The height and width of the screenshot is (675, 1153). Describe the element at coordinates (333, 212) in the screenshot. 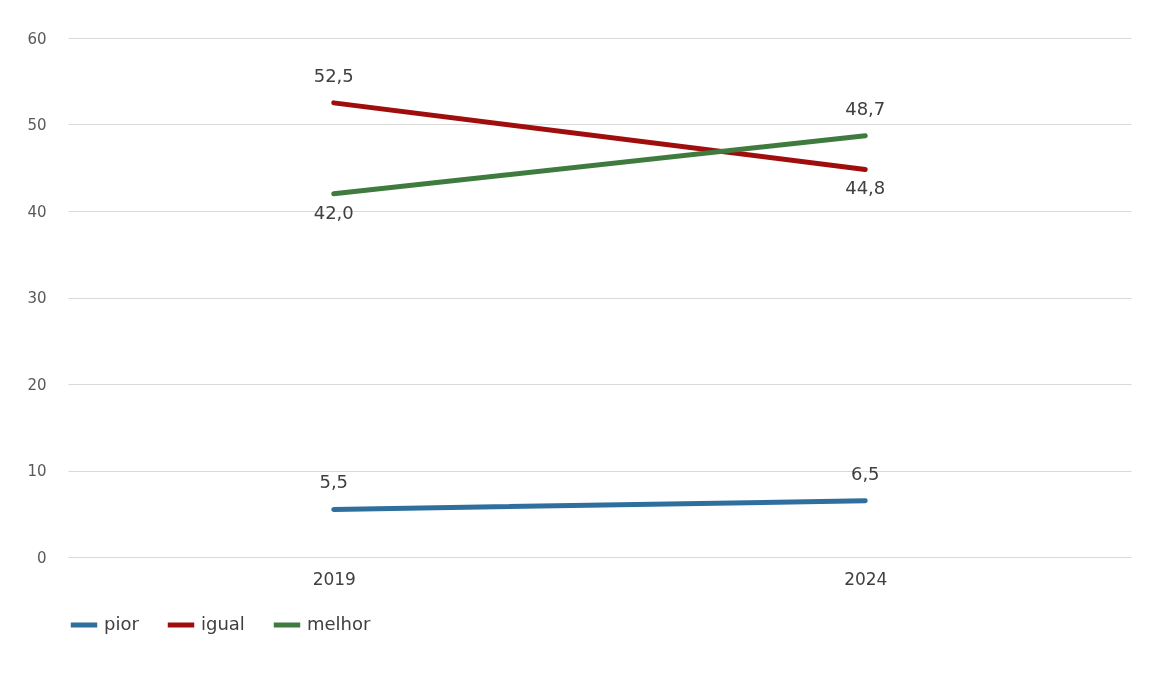

I see `data-label: 42,0` at that location.